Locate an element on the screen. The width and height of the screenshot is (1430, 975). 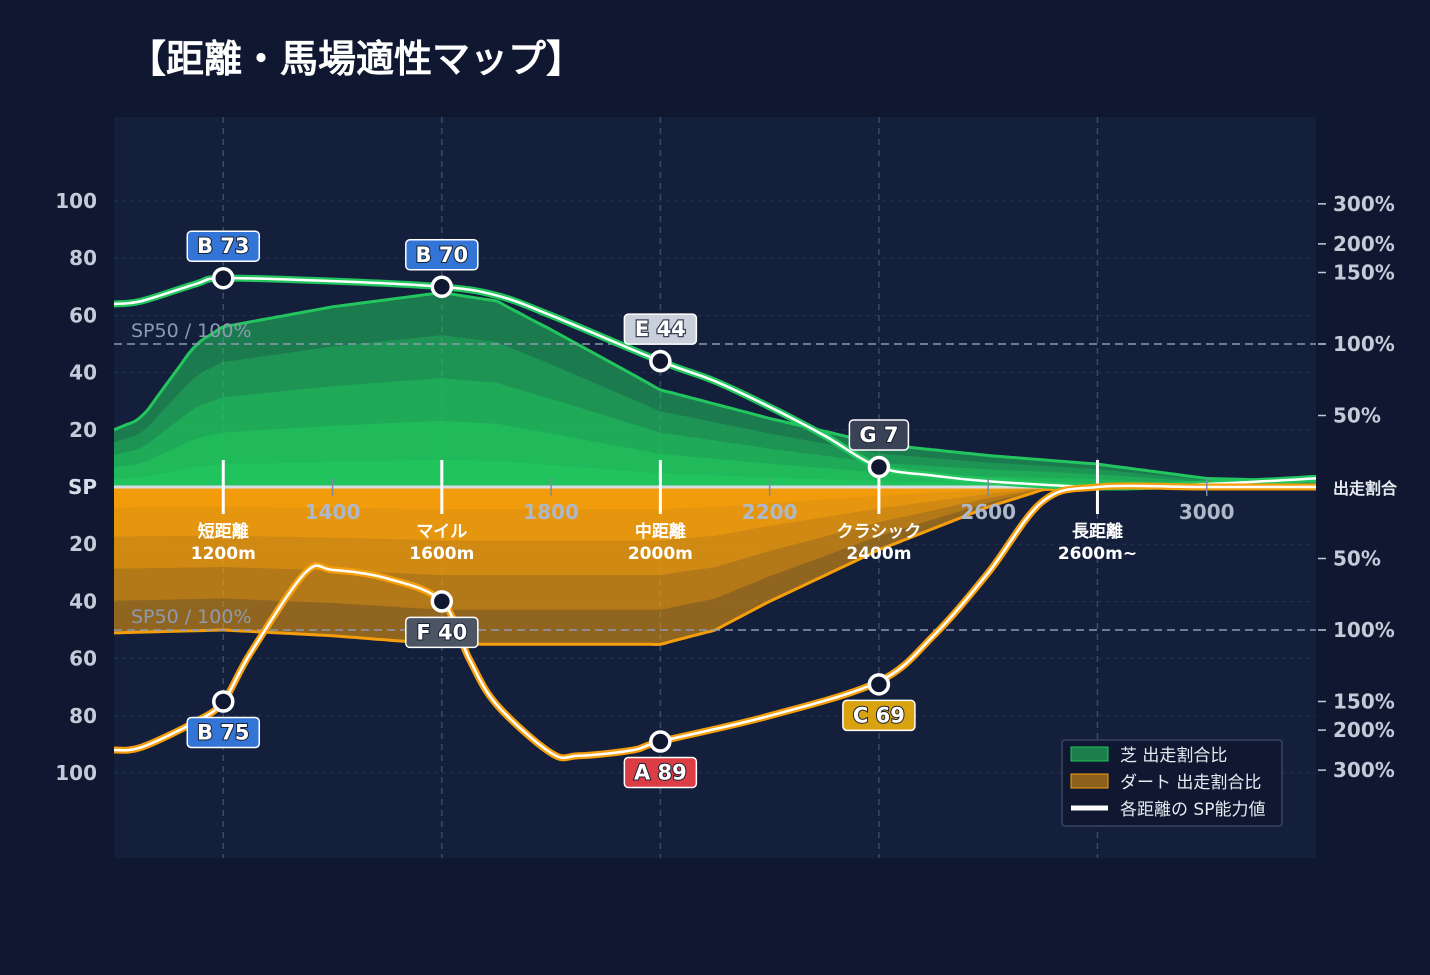
dirt-ratio-tick: 200% is located at coordinates (1364, 730).